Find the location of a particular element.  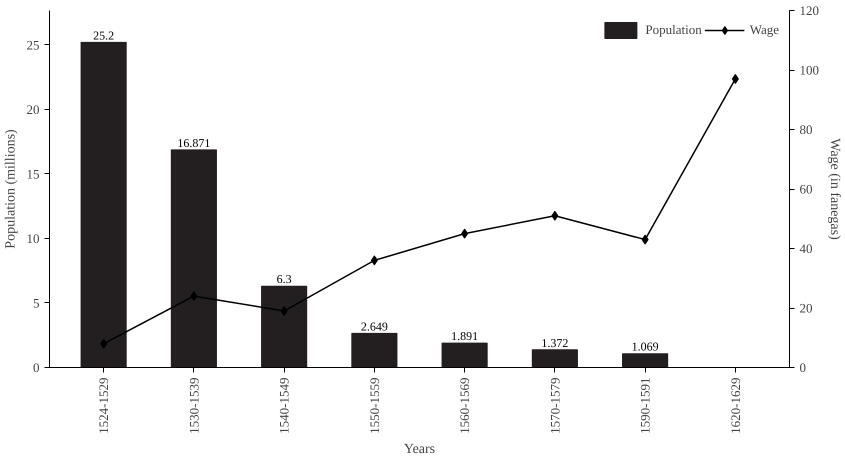

y-tick-label: 10 is located at coordinates (33, 238).